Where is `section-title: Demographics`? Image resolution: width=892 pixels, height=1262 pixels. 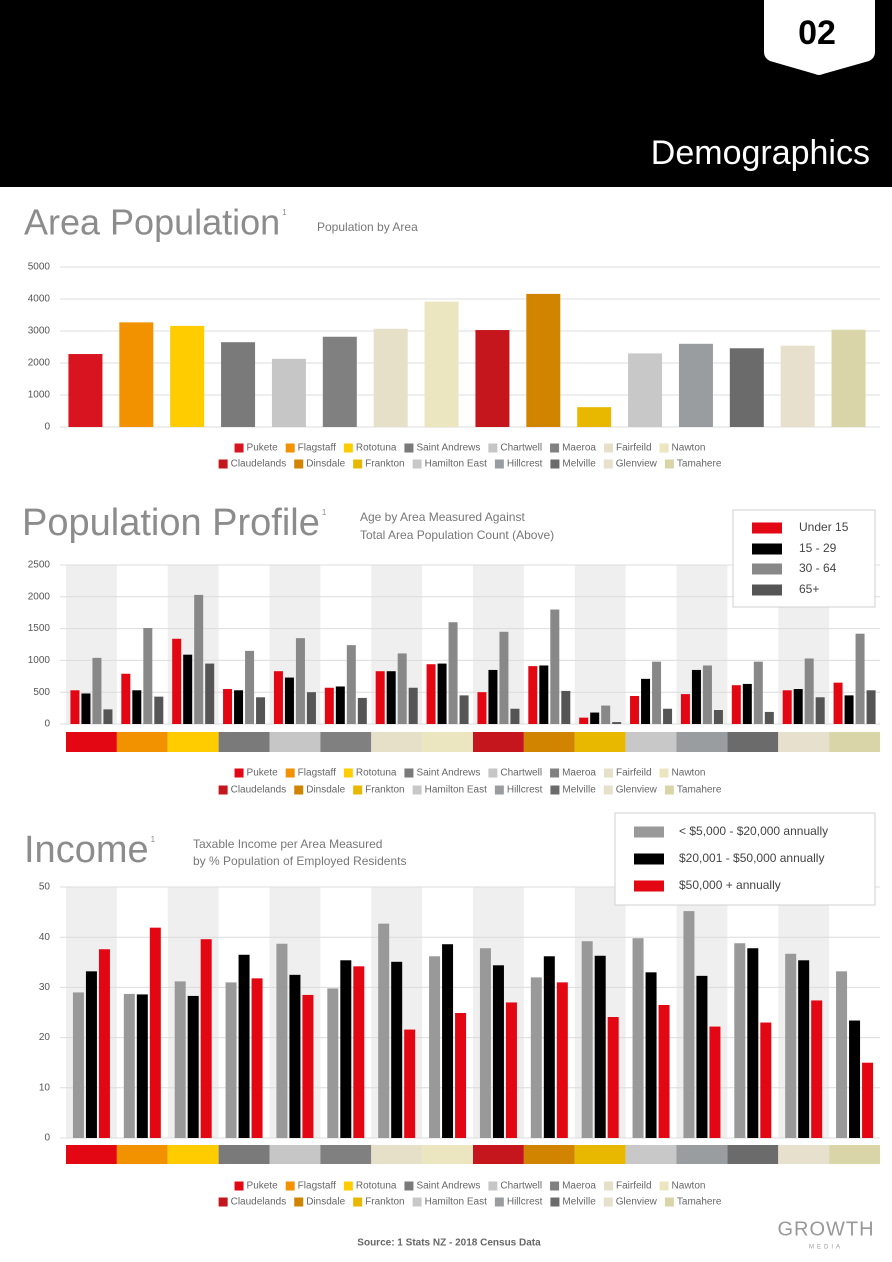
section-title: Demographics is located at coordinates (760, 153).